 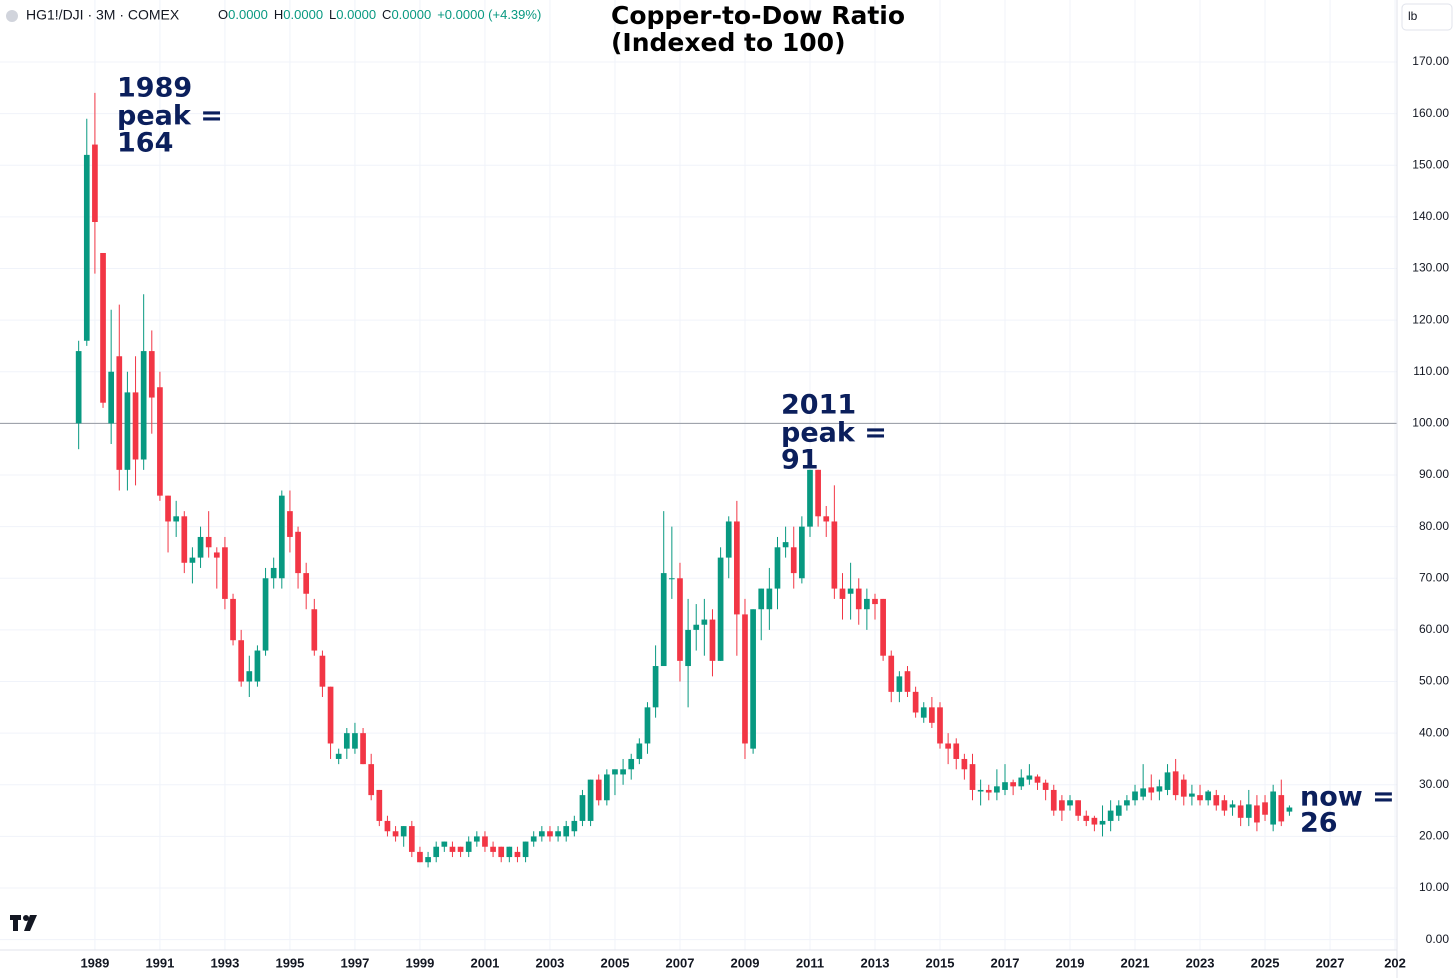 I want to click on x-tick-label: 2019, so click(x=1070, y=962).